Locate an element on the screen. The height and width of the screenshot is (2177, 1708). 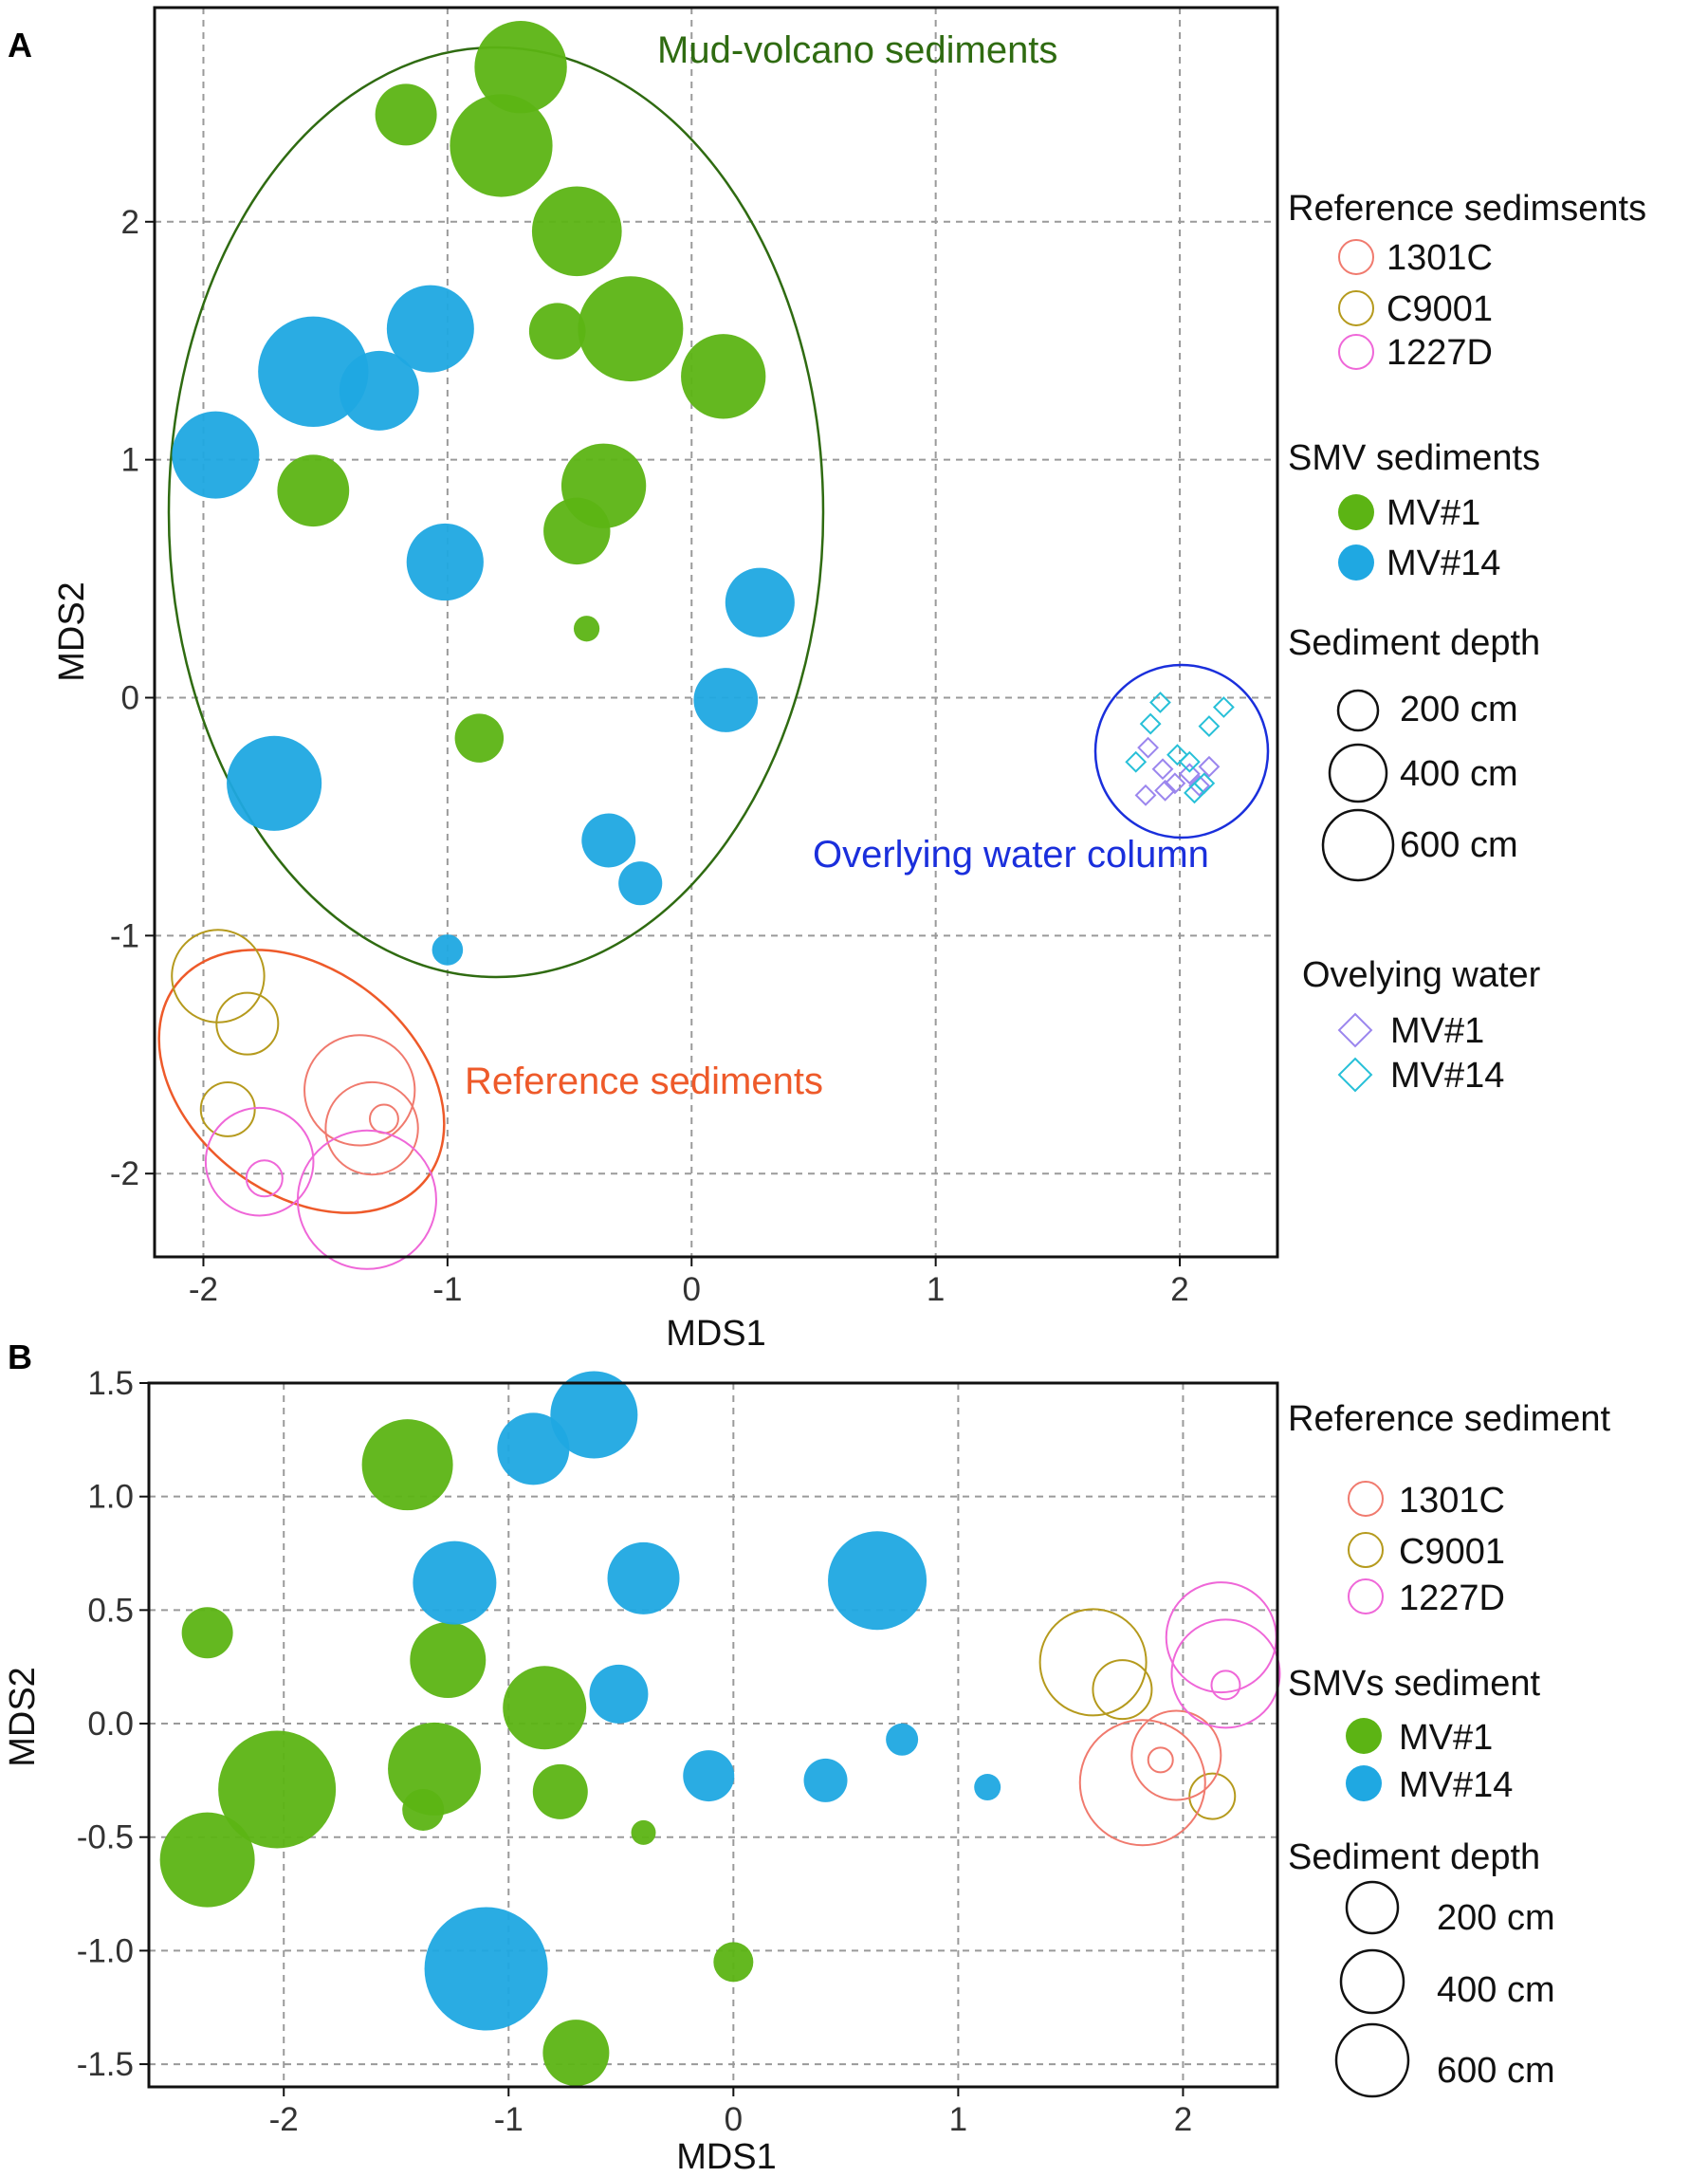
reference-annotation: Reference sediments is located at coordinates (644, 1081).